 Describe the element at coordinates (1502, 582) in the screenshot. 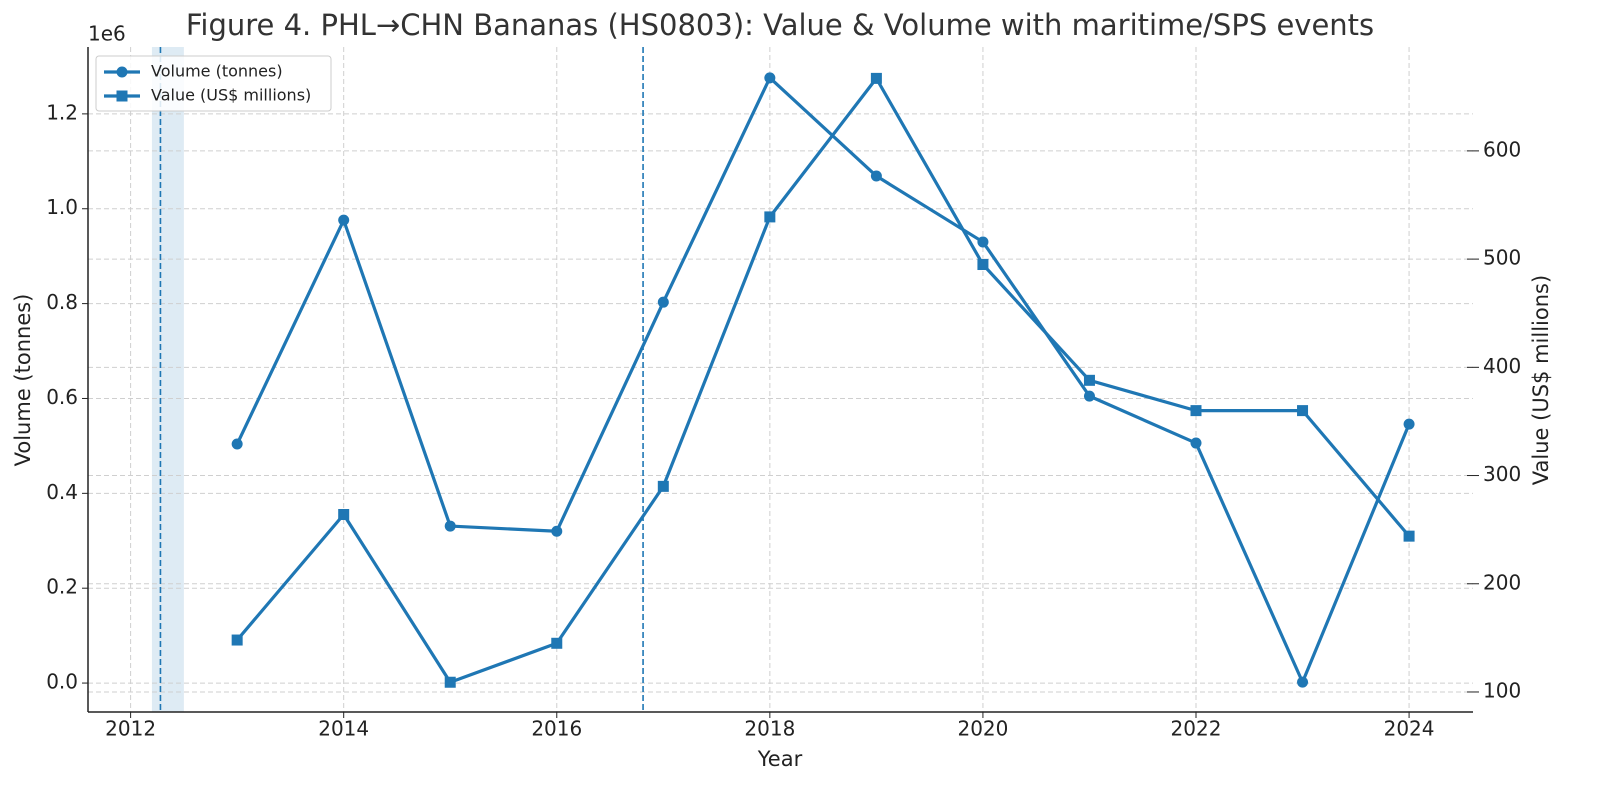

I see `y2-tick-label: 200` at that location.